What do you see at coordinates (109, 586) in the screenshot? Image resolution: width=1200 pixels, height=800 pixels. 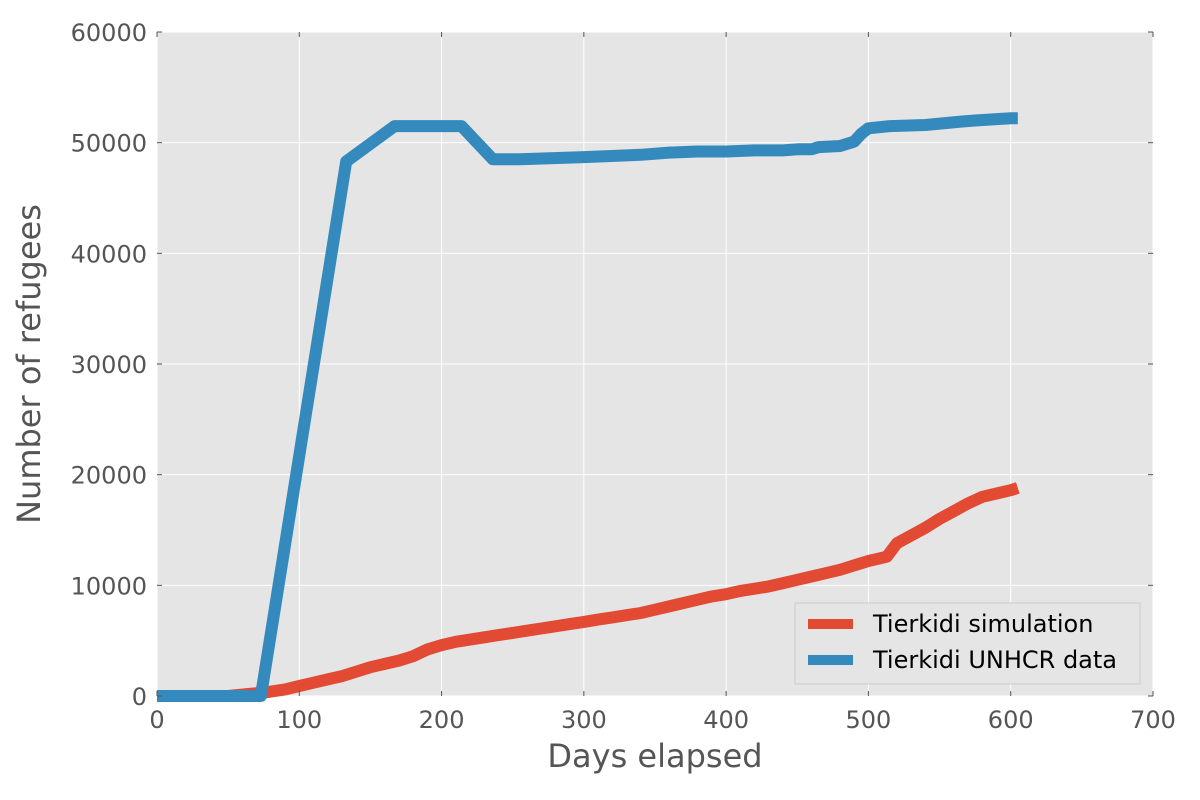 I see `y-tick-label: 10000` at bounding box center [109, 586].